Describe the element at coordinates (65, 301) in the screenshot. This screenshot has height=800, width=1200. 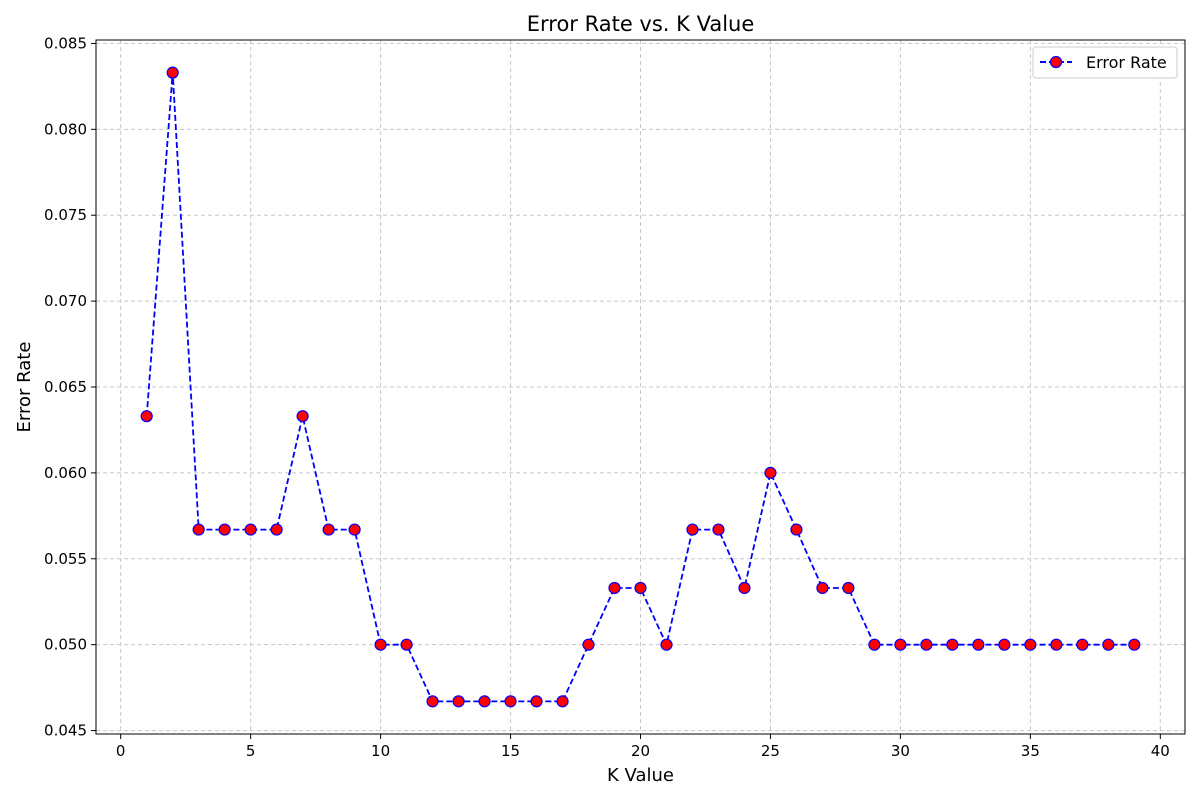
I see `y-tick-label: 0.070` at that location.